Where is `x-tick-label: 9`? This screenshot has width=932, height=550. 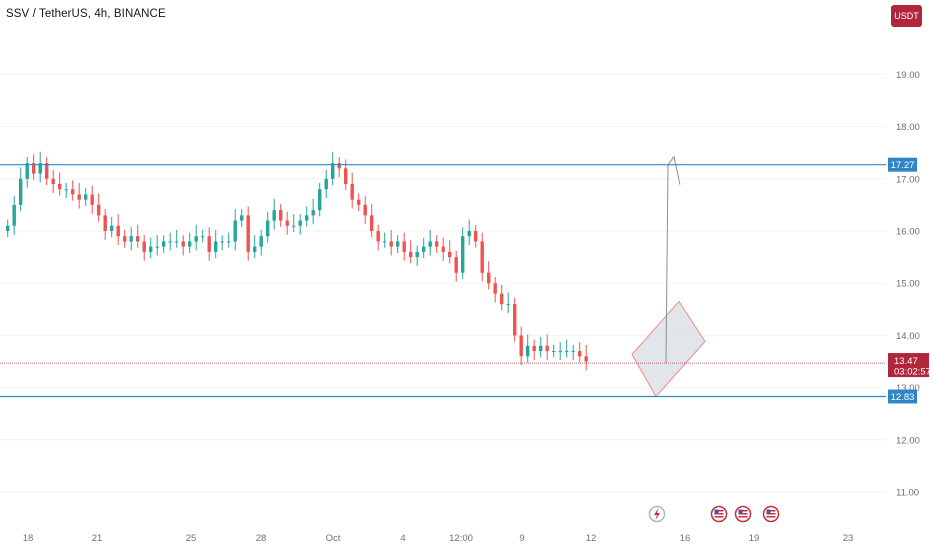 x-tick-label: 9 is located at coordinates (521, 538).